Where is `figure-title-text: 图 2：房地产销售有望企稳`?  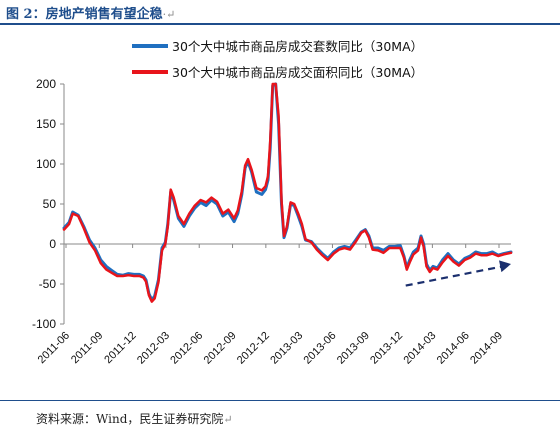 figure-title-text: 图 2：房地产销售有望企稳 is located at coordinates (84, 14).